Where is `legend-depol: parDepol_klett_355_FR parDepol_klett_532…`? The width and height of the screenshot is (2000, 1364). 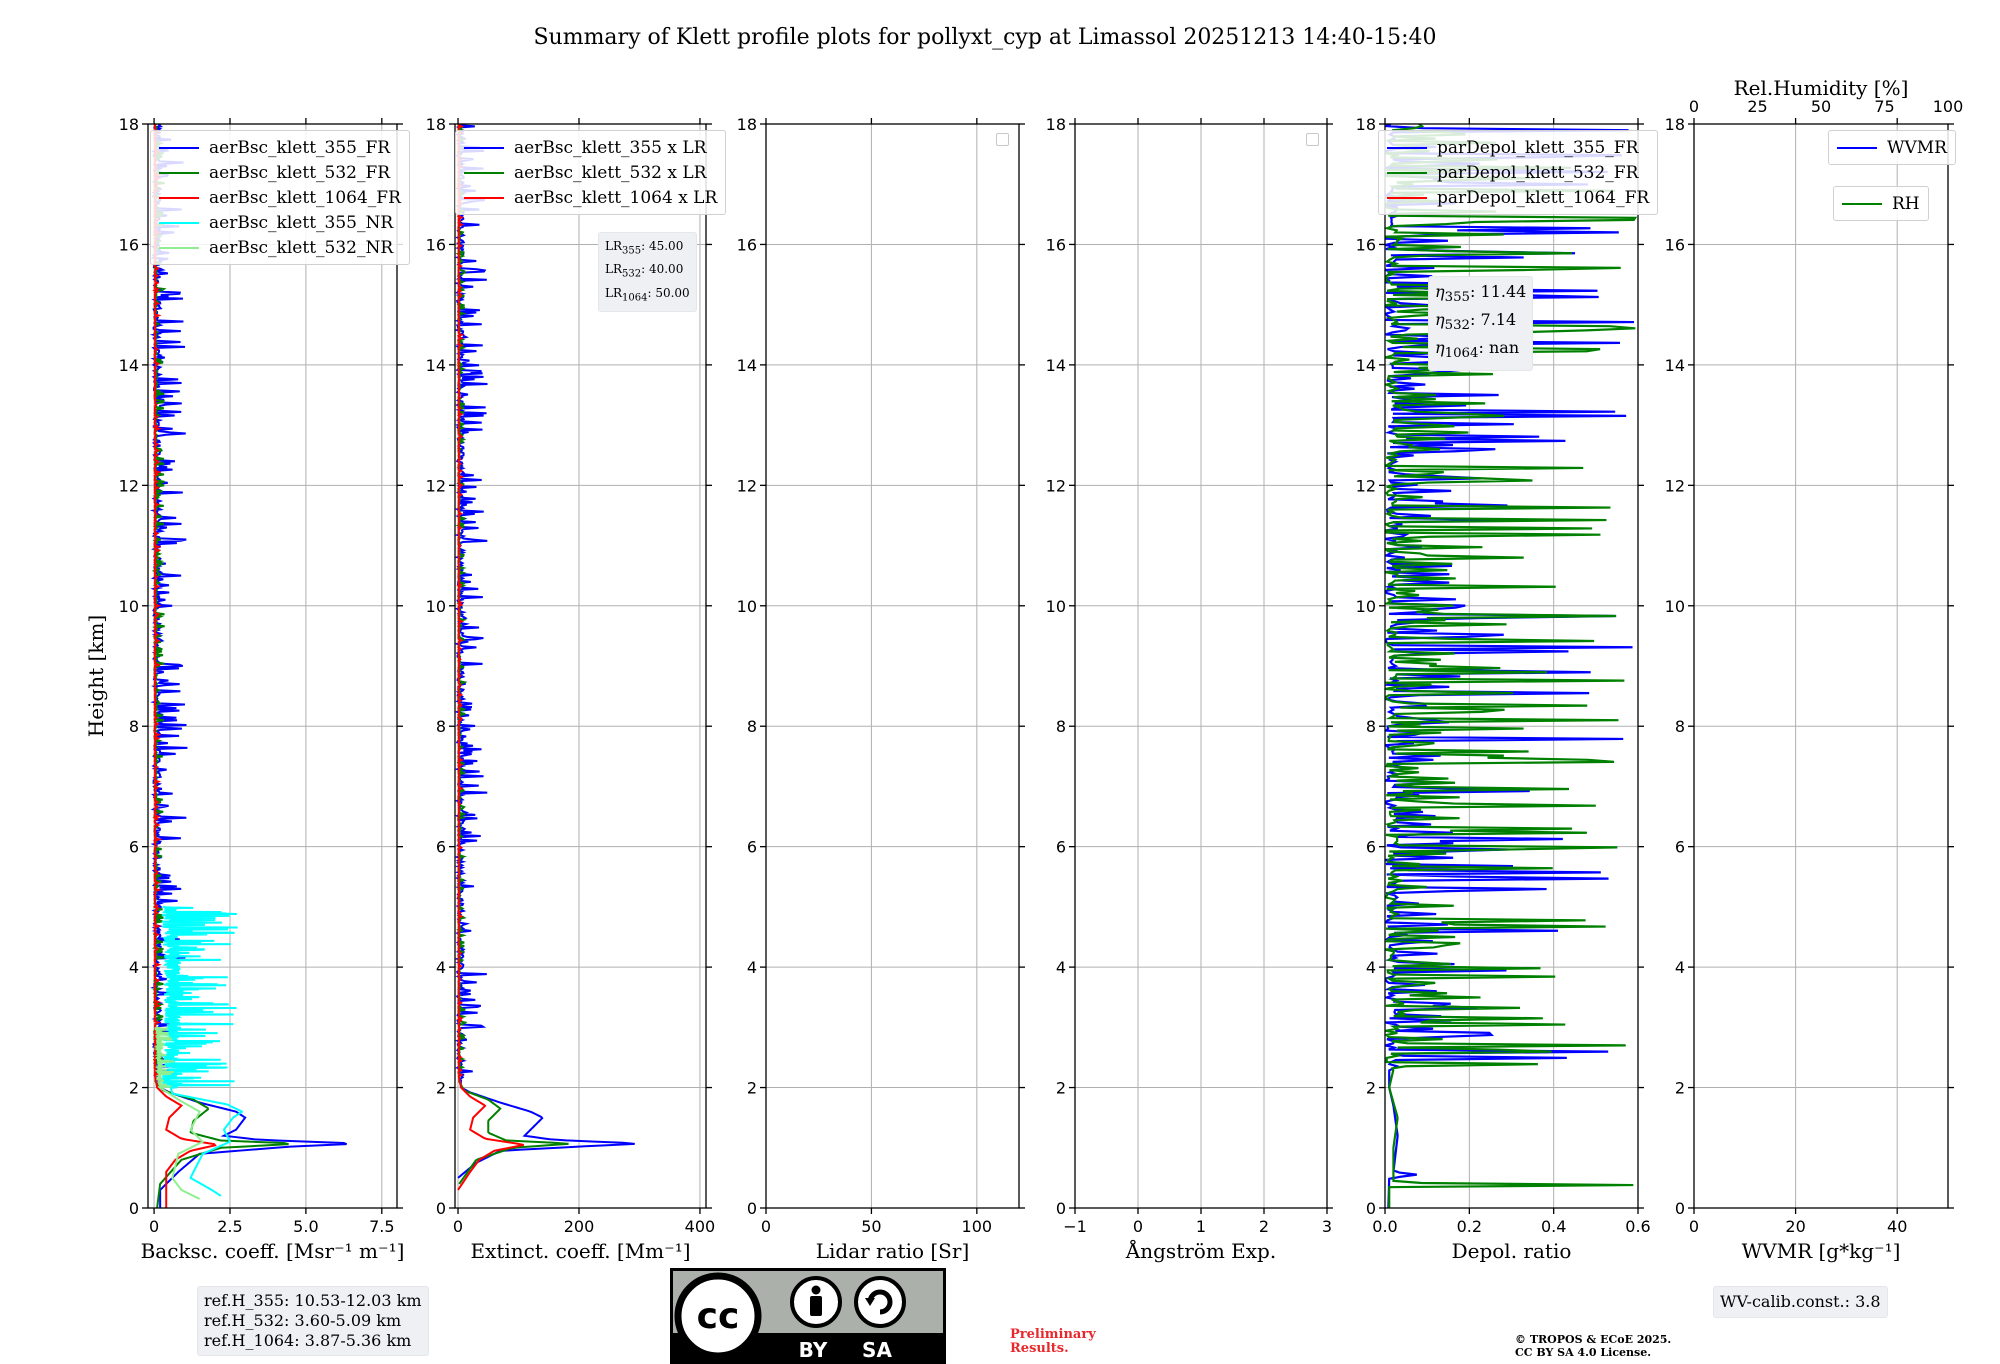 legend-depol: parDepol_klett_355_FR parDepol_klett_532… is located at coordinates (1518, 172).